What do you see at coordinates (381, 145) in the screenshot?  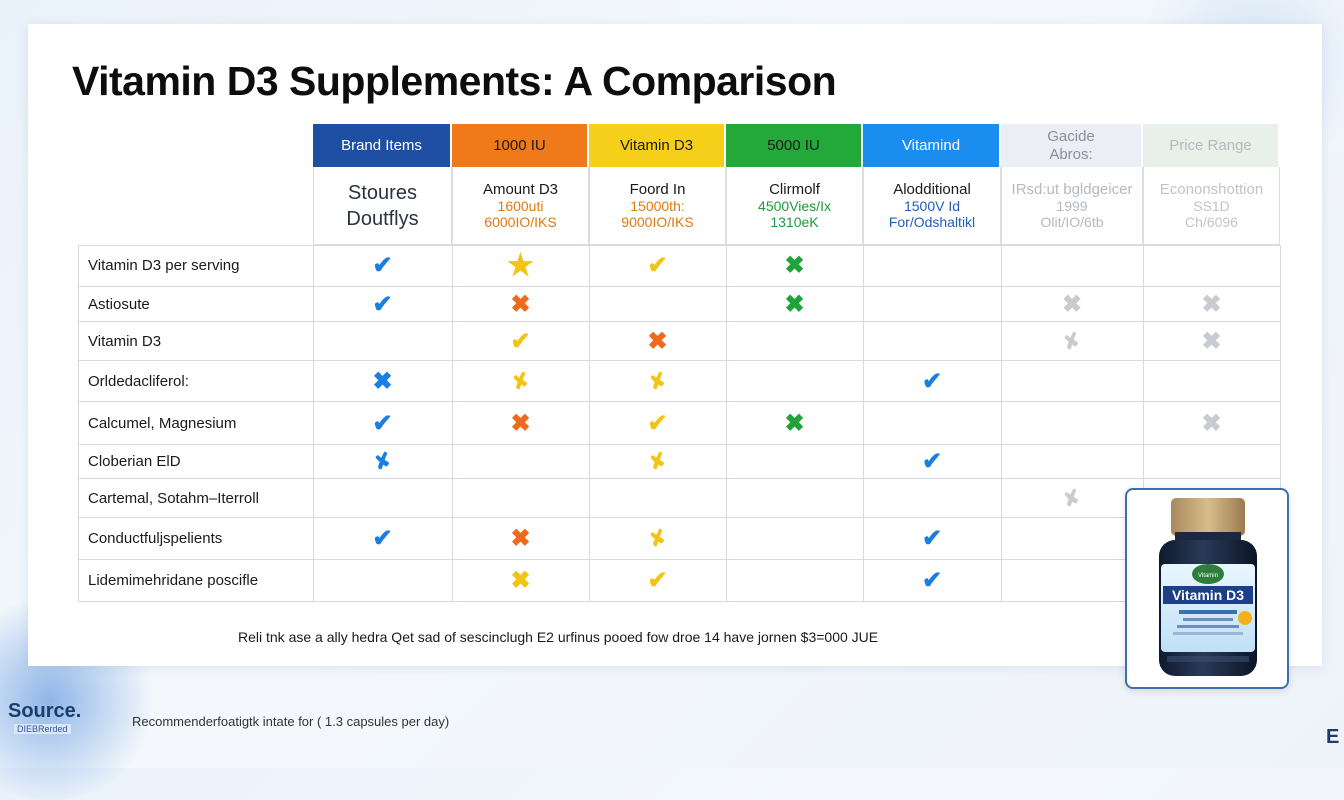 I see `column-header: Brand Items` at bounding box center [381, 145].